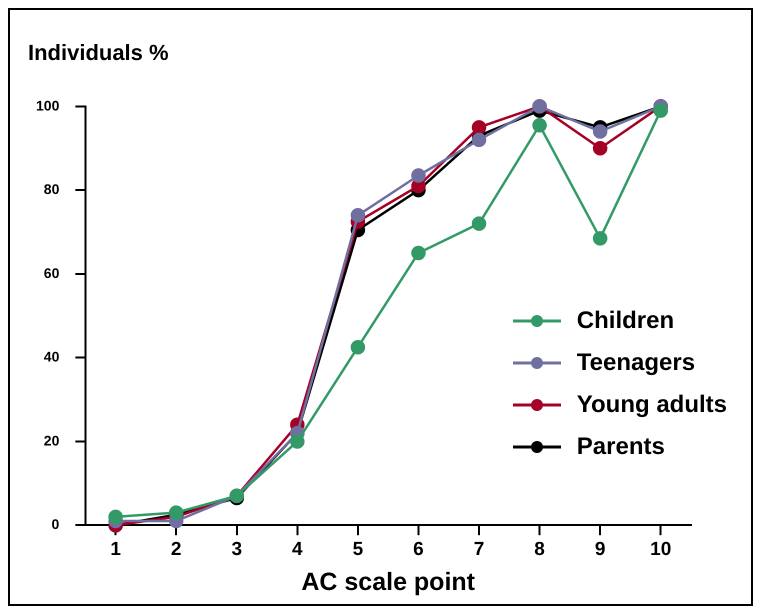 This screenshot has width=763, height=616. What do you see at coordinates (661, 549) in the screenshot?
I see `x-tick-label: 10` at bounding box center [661, 549].